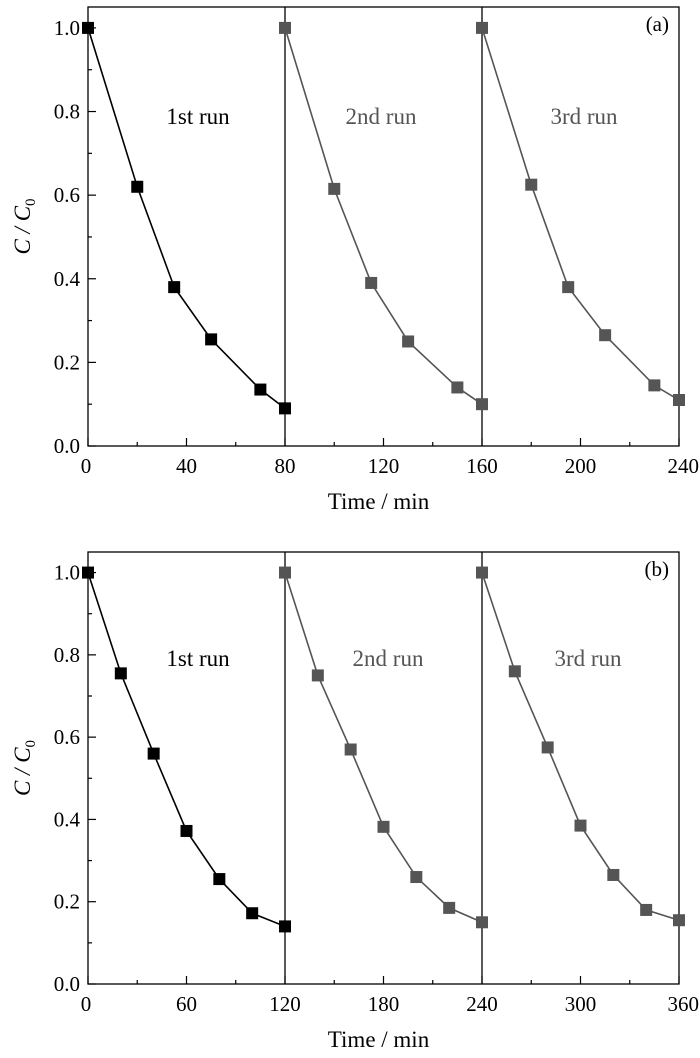 This screenshot has width=700, height=1058. What do you see at coordinates (581, 466) in the screenshot?
I see `x-tick-label: 200` at bounding box center [581, 466].